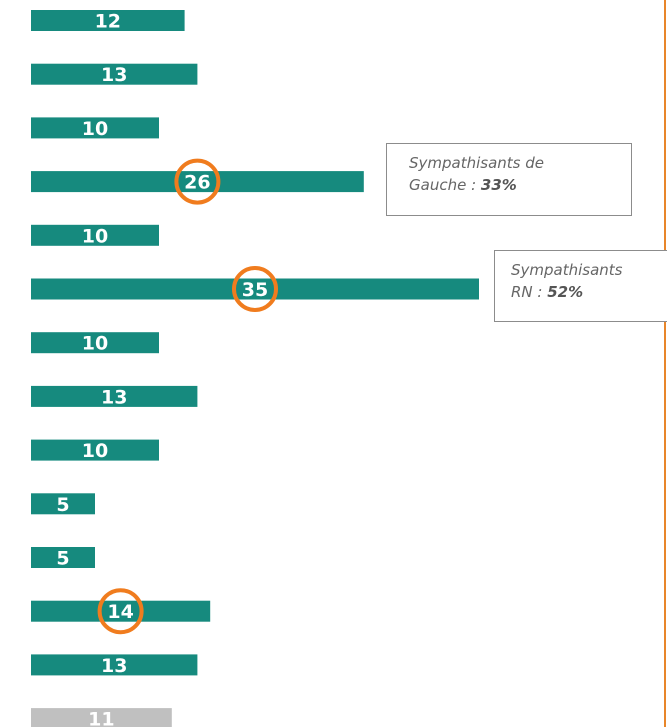 This screenshot has width=667, height=727. I want to click on callout-sympathisants-rn: Sympathisants RN : 52%, so click(580, 286).